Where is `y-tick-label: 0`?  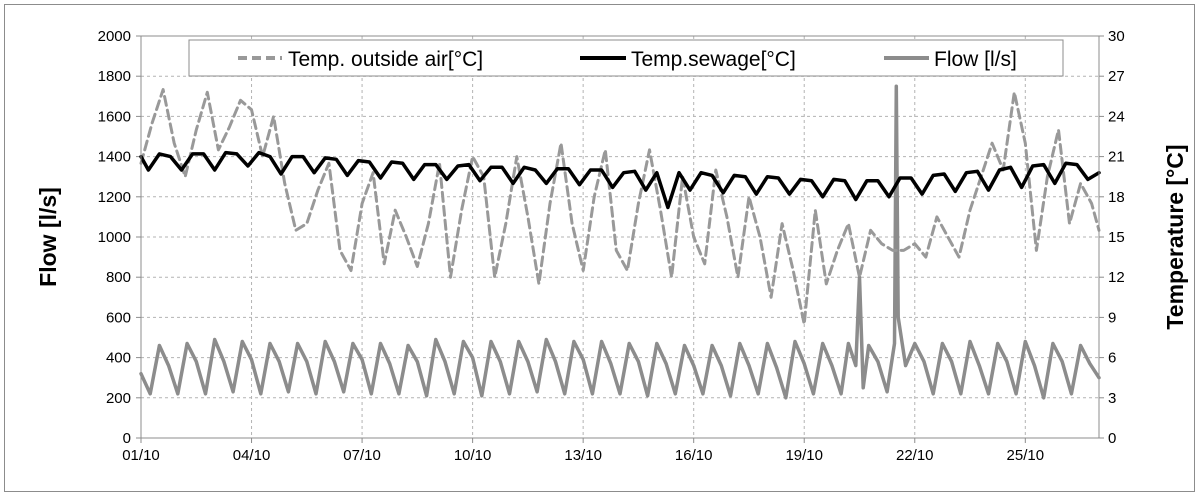 y-tick-label: 0 is located at coordinates (127, 438).